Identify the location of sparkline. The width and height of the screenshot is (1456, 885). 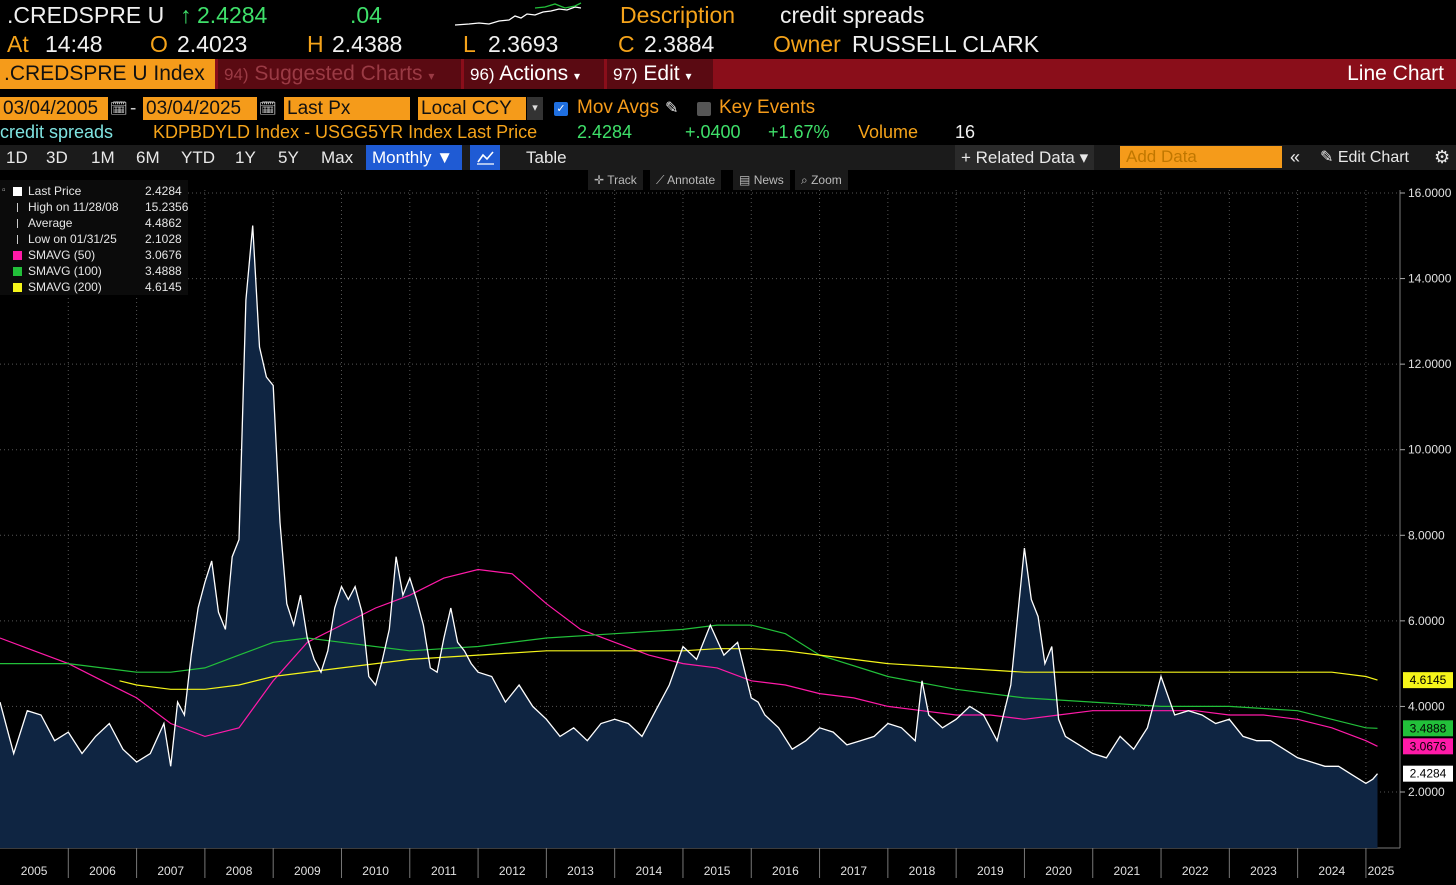
(518, 14).